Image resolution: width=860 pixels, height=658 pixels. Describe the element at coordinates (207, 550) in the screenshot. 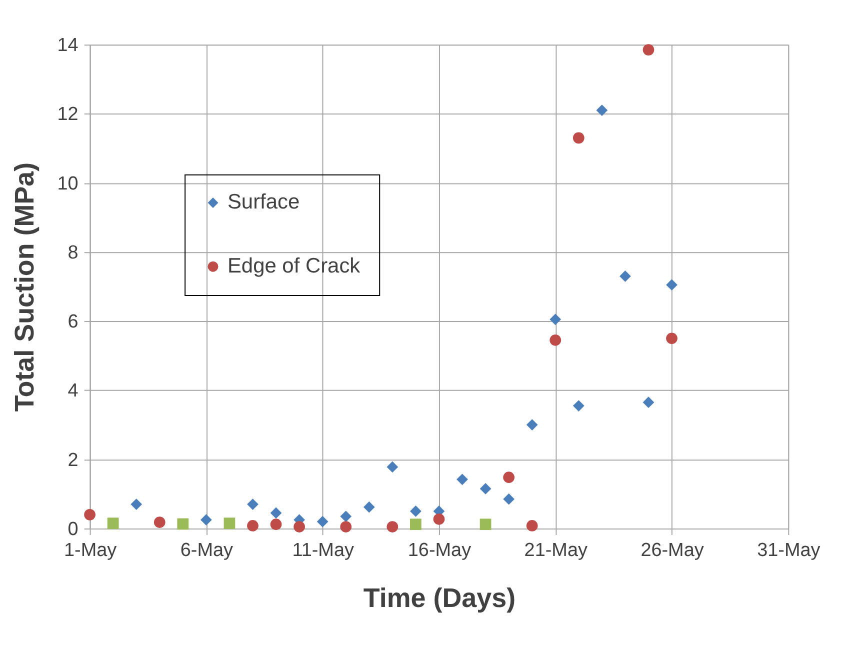

I see `x-tick-label: 6-May` at that location.